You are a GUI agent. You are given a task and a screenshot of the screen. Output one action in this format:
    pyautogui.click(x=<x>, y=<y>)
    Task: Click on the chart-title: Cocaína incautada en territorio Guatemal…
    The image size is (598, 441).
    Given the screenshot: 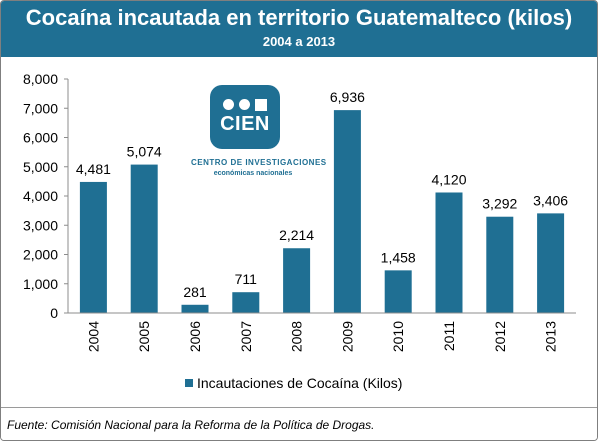 What is the action you would take?
    pyautogui.click(x=299, y=17)
    